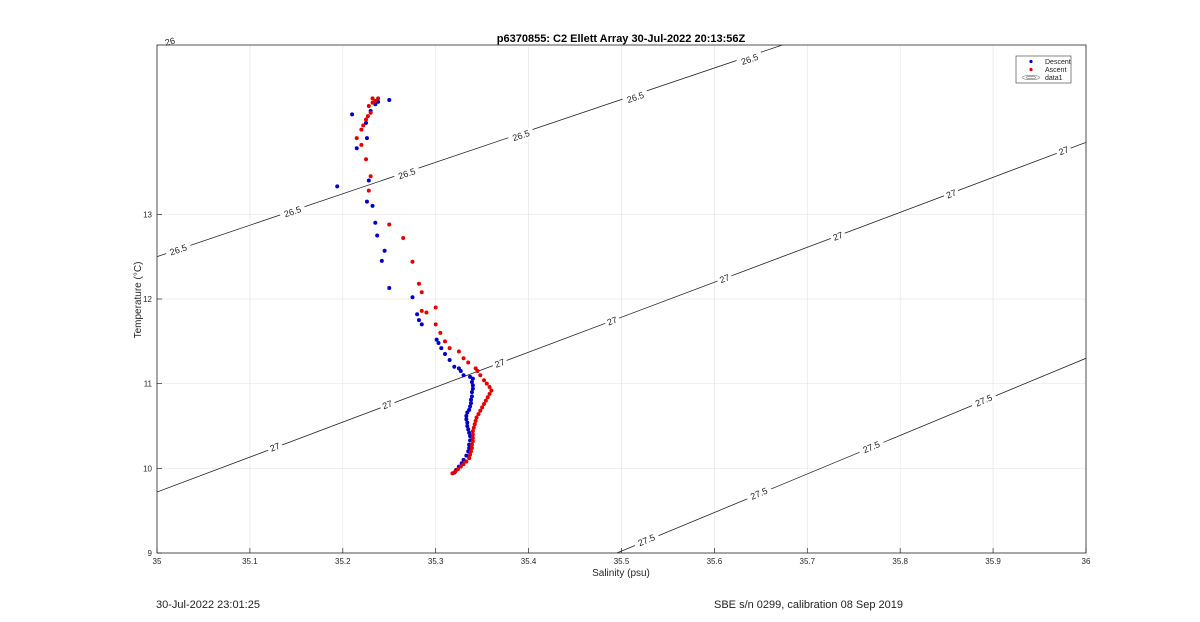 The width and height of the screenshot is (1200, 622). What do you see at coordinates (147, 299) in the screenshot?
I see `y-tick-label: 12` at bounding box center [147, 299].